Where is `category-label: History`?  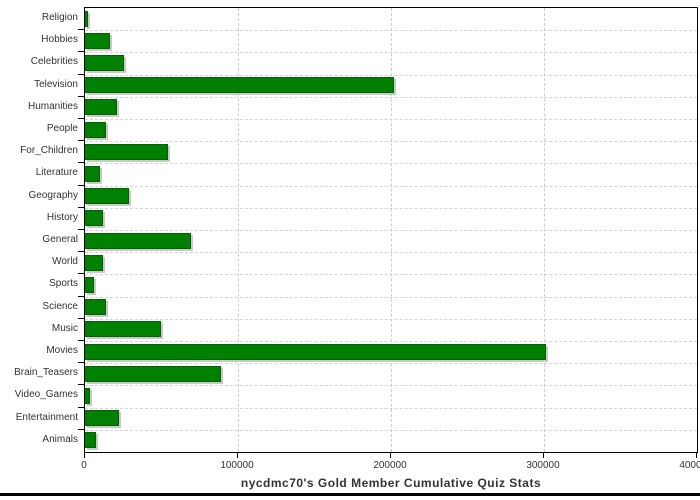
category-label: History is located at coordinates (62, 217).